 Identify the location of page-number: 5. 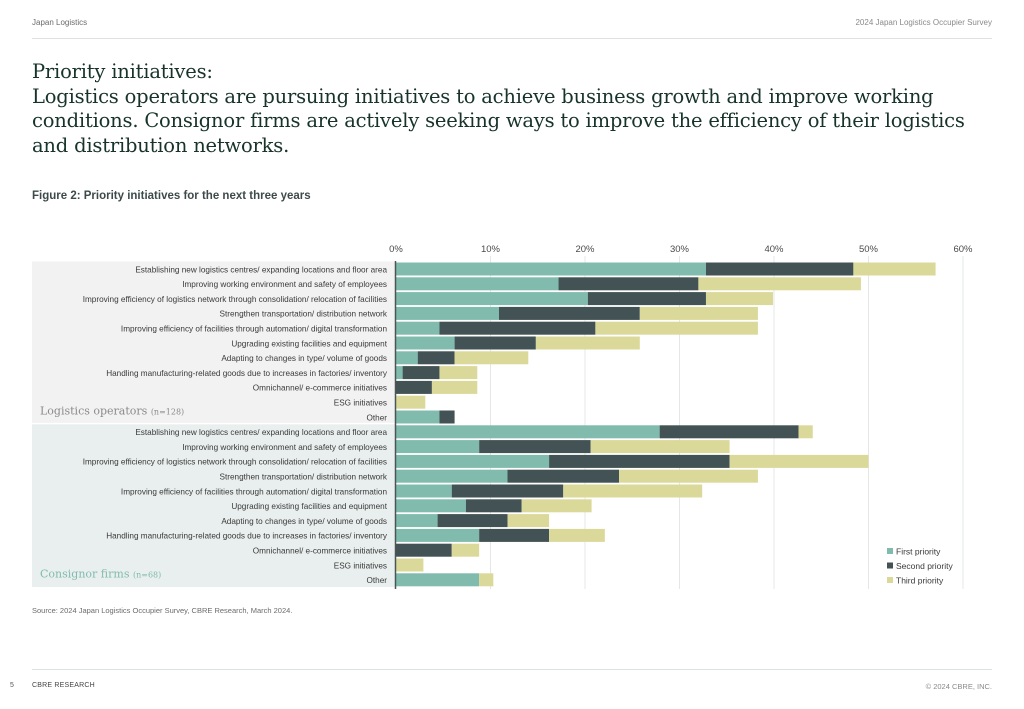
(12, 685).